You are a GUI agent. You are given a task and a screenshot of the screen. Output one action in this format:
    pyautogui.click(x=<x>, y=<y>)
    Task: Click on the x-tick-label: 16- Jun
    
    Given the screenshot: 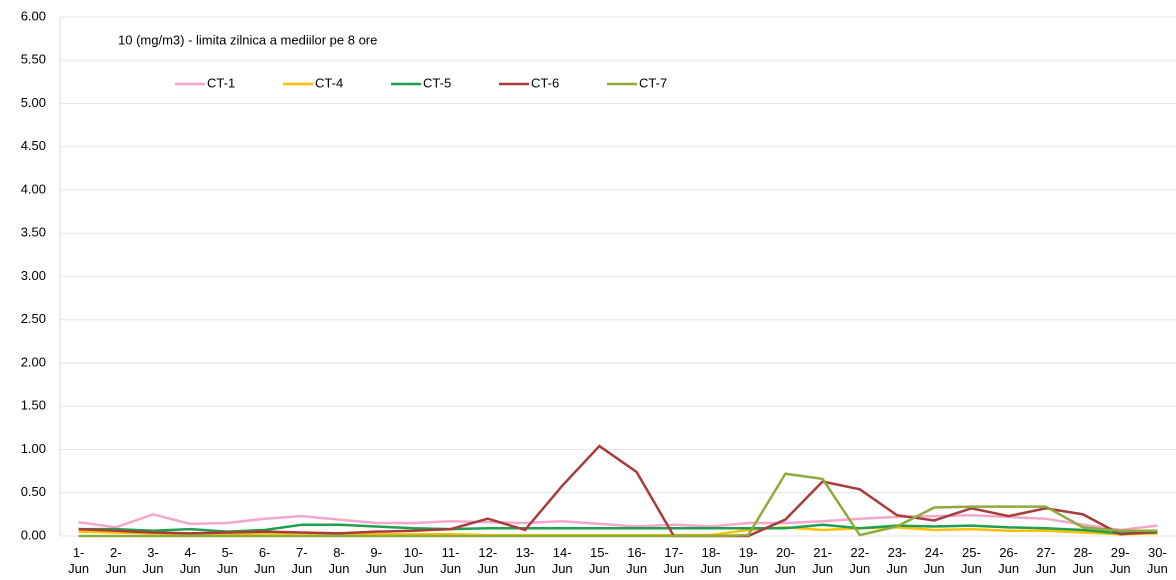 What is the action you would take?
    pyautogui.click(x=637, y=560)
    